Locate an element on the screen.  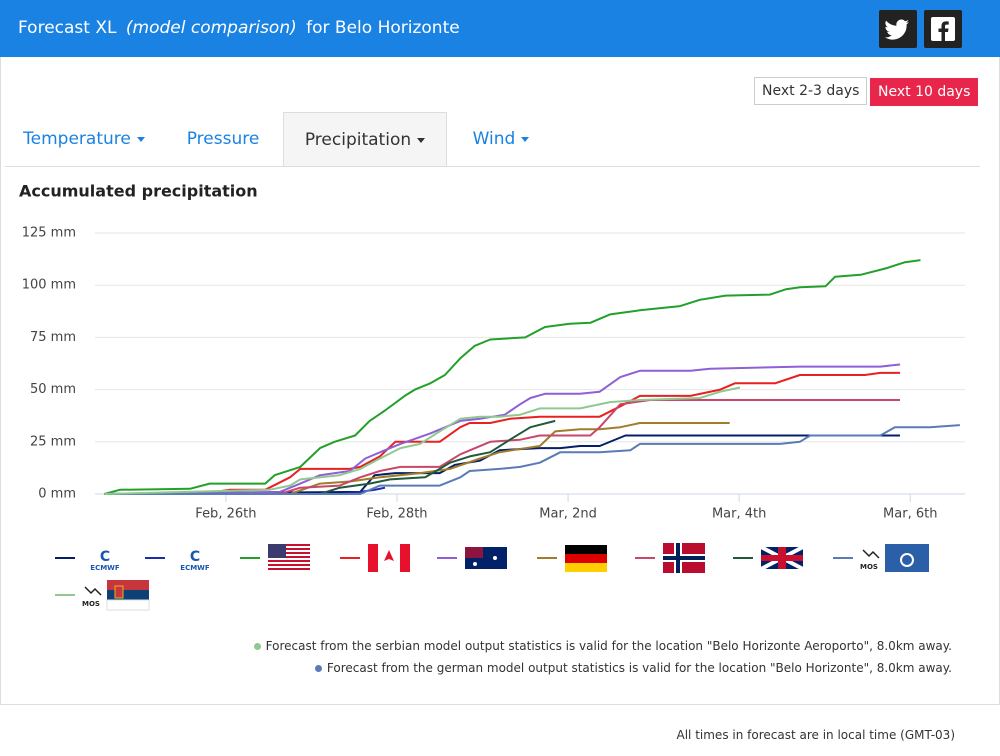
tab-label: Wind is located at coordinates (494, 139).